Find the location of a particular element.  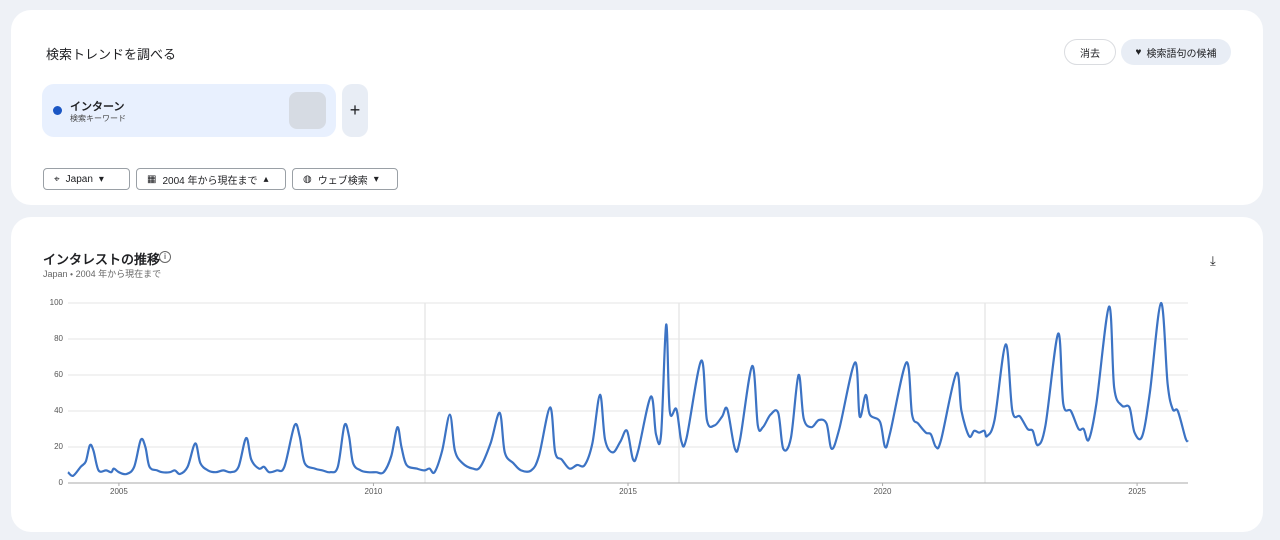

y-tick-label: 80 is located at coordinates (58, 338).